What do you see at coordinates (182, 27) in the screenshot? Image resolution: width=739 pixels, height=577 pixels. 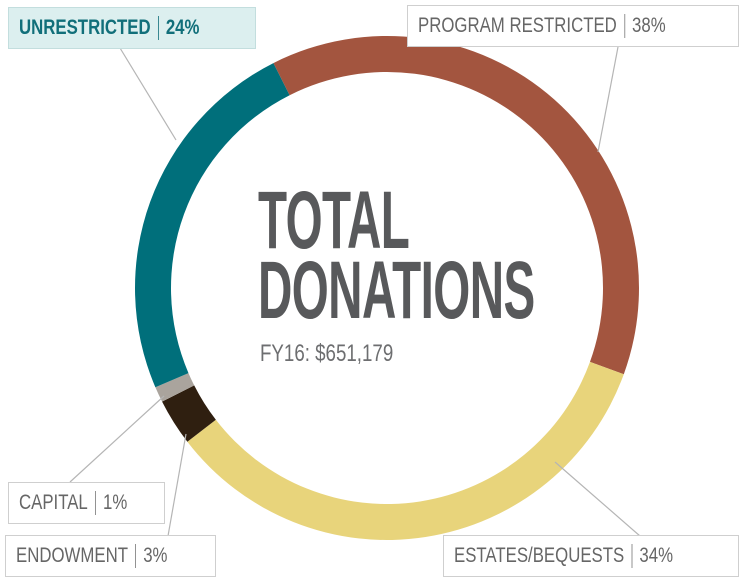 I see `value-label: 24%` at bounding box center [182, 27].